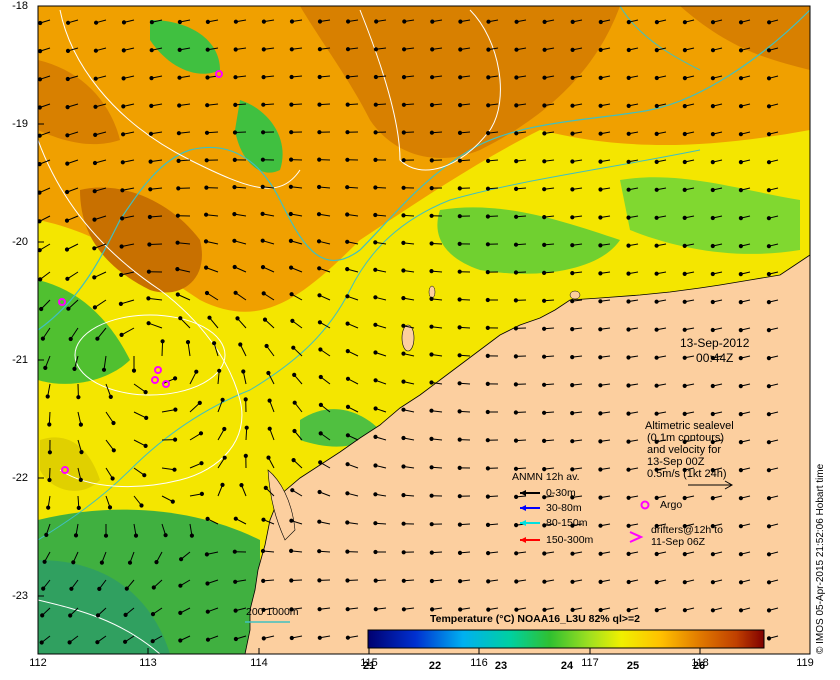 This screenshot has height=680, width=840. Describe the element at coordinates (140, 272) in the screenshot. I see `argo-floats` at that location.